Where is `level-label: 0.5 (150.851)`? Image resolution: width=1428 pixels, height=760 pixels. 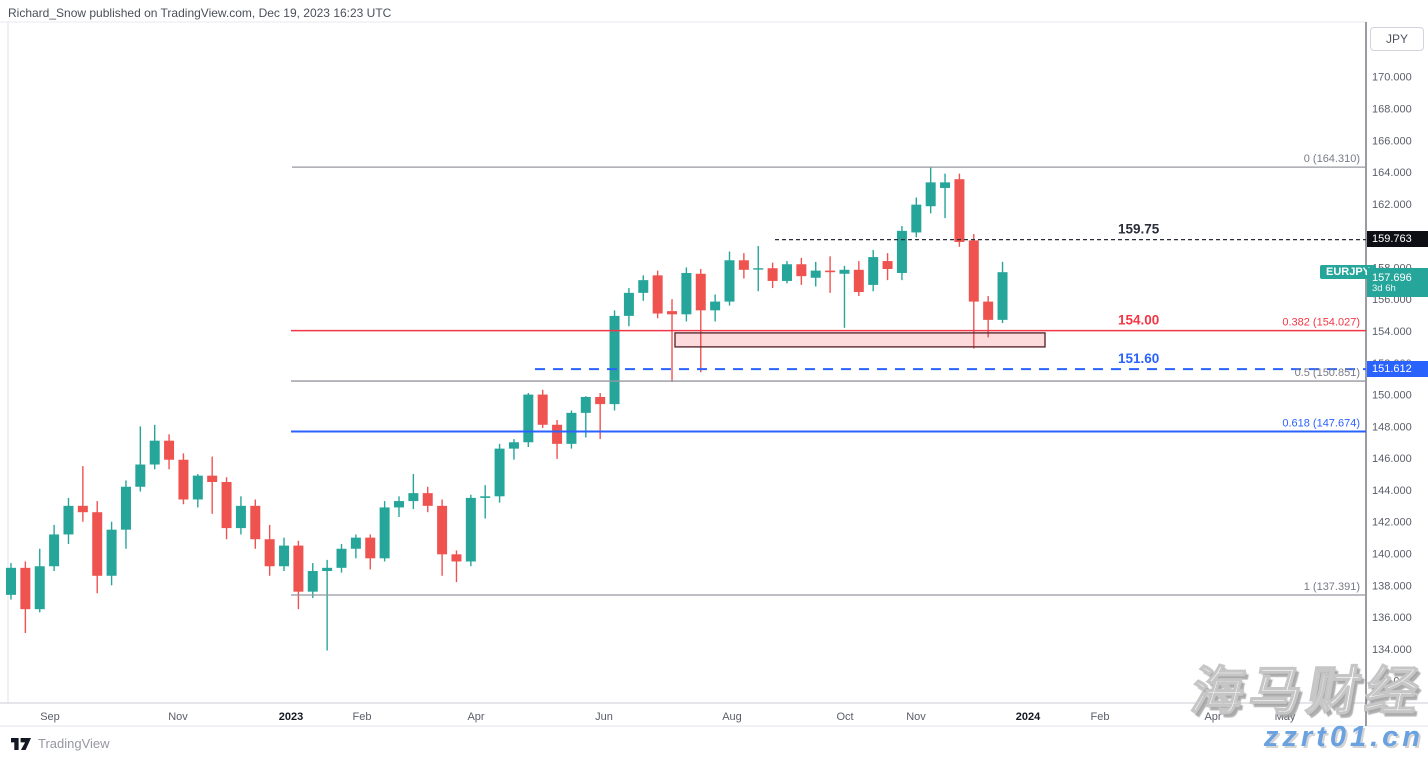 level-label: 0.5 (150.851) is located at coordinates (1327, 373).